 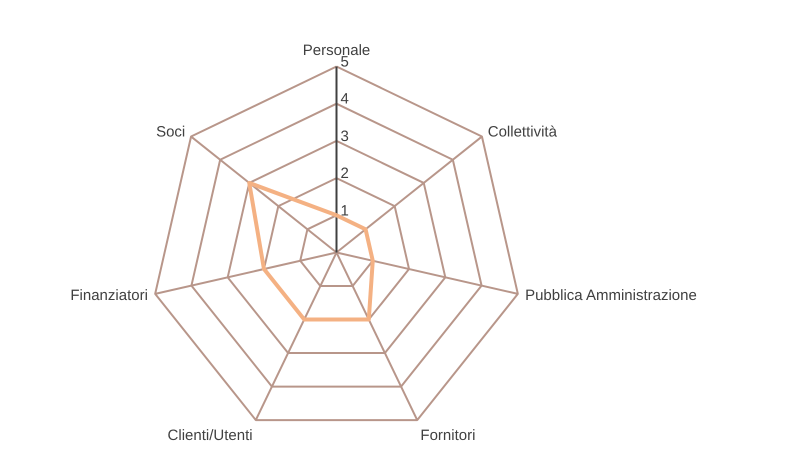 What do you see at coordinates (210, 435) in the screenshot?
I see `spoke-label: Clienti/Utenti` at bounding box center [210, 435].